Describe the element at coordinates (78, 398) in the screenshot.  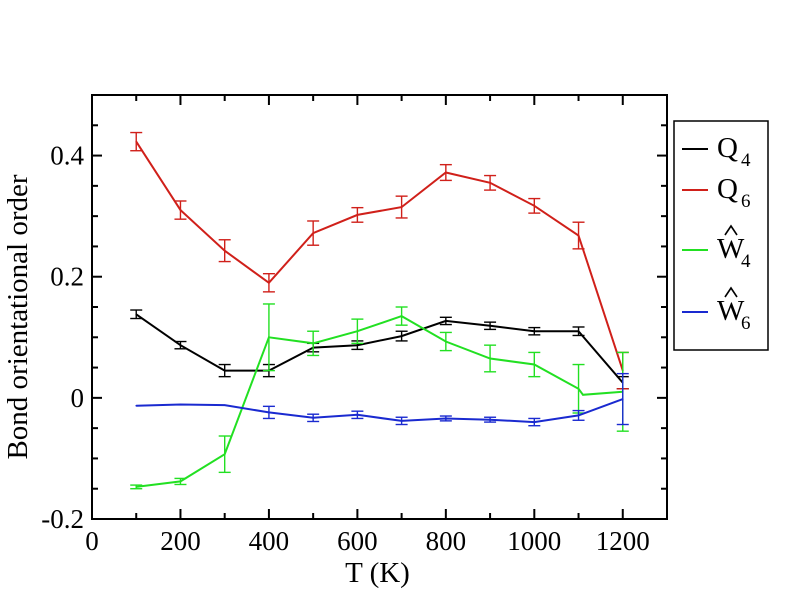
I see `y-tick-label: 0` at that location.